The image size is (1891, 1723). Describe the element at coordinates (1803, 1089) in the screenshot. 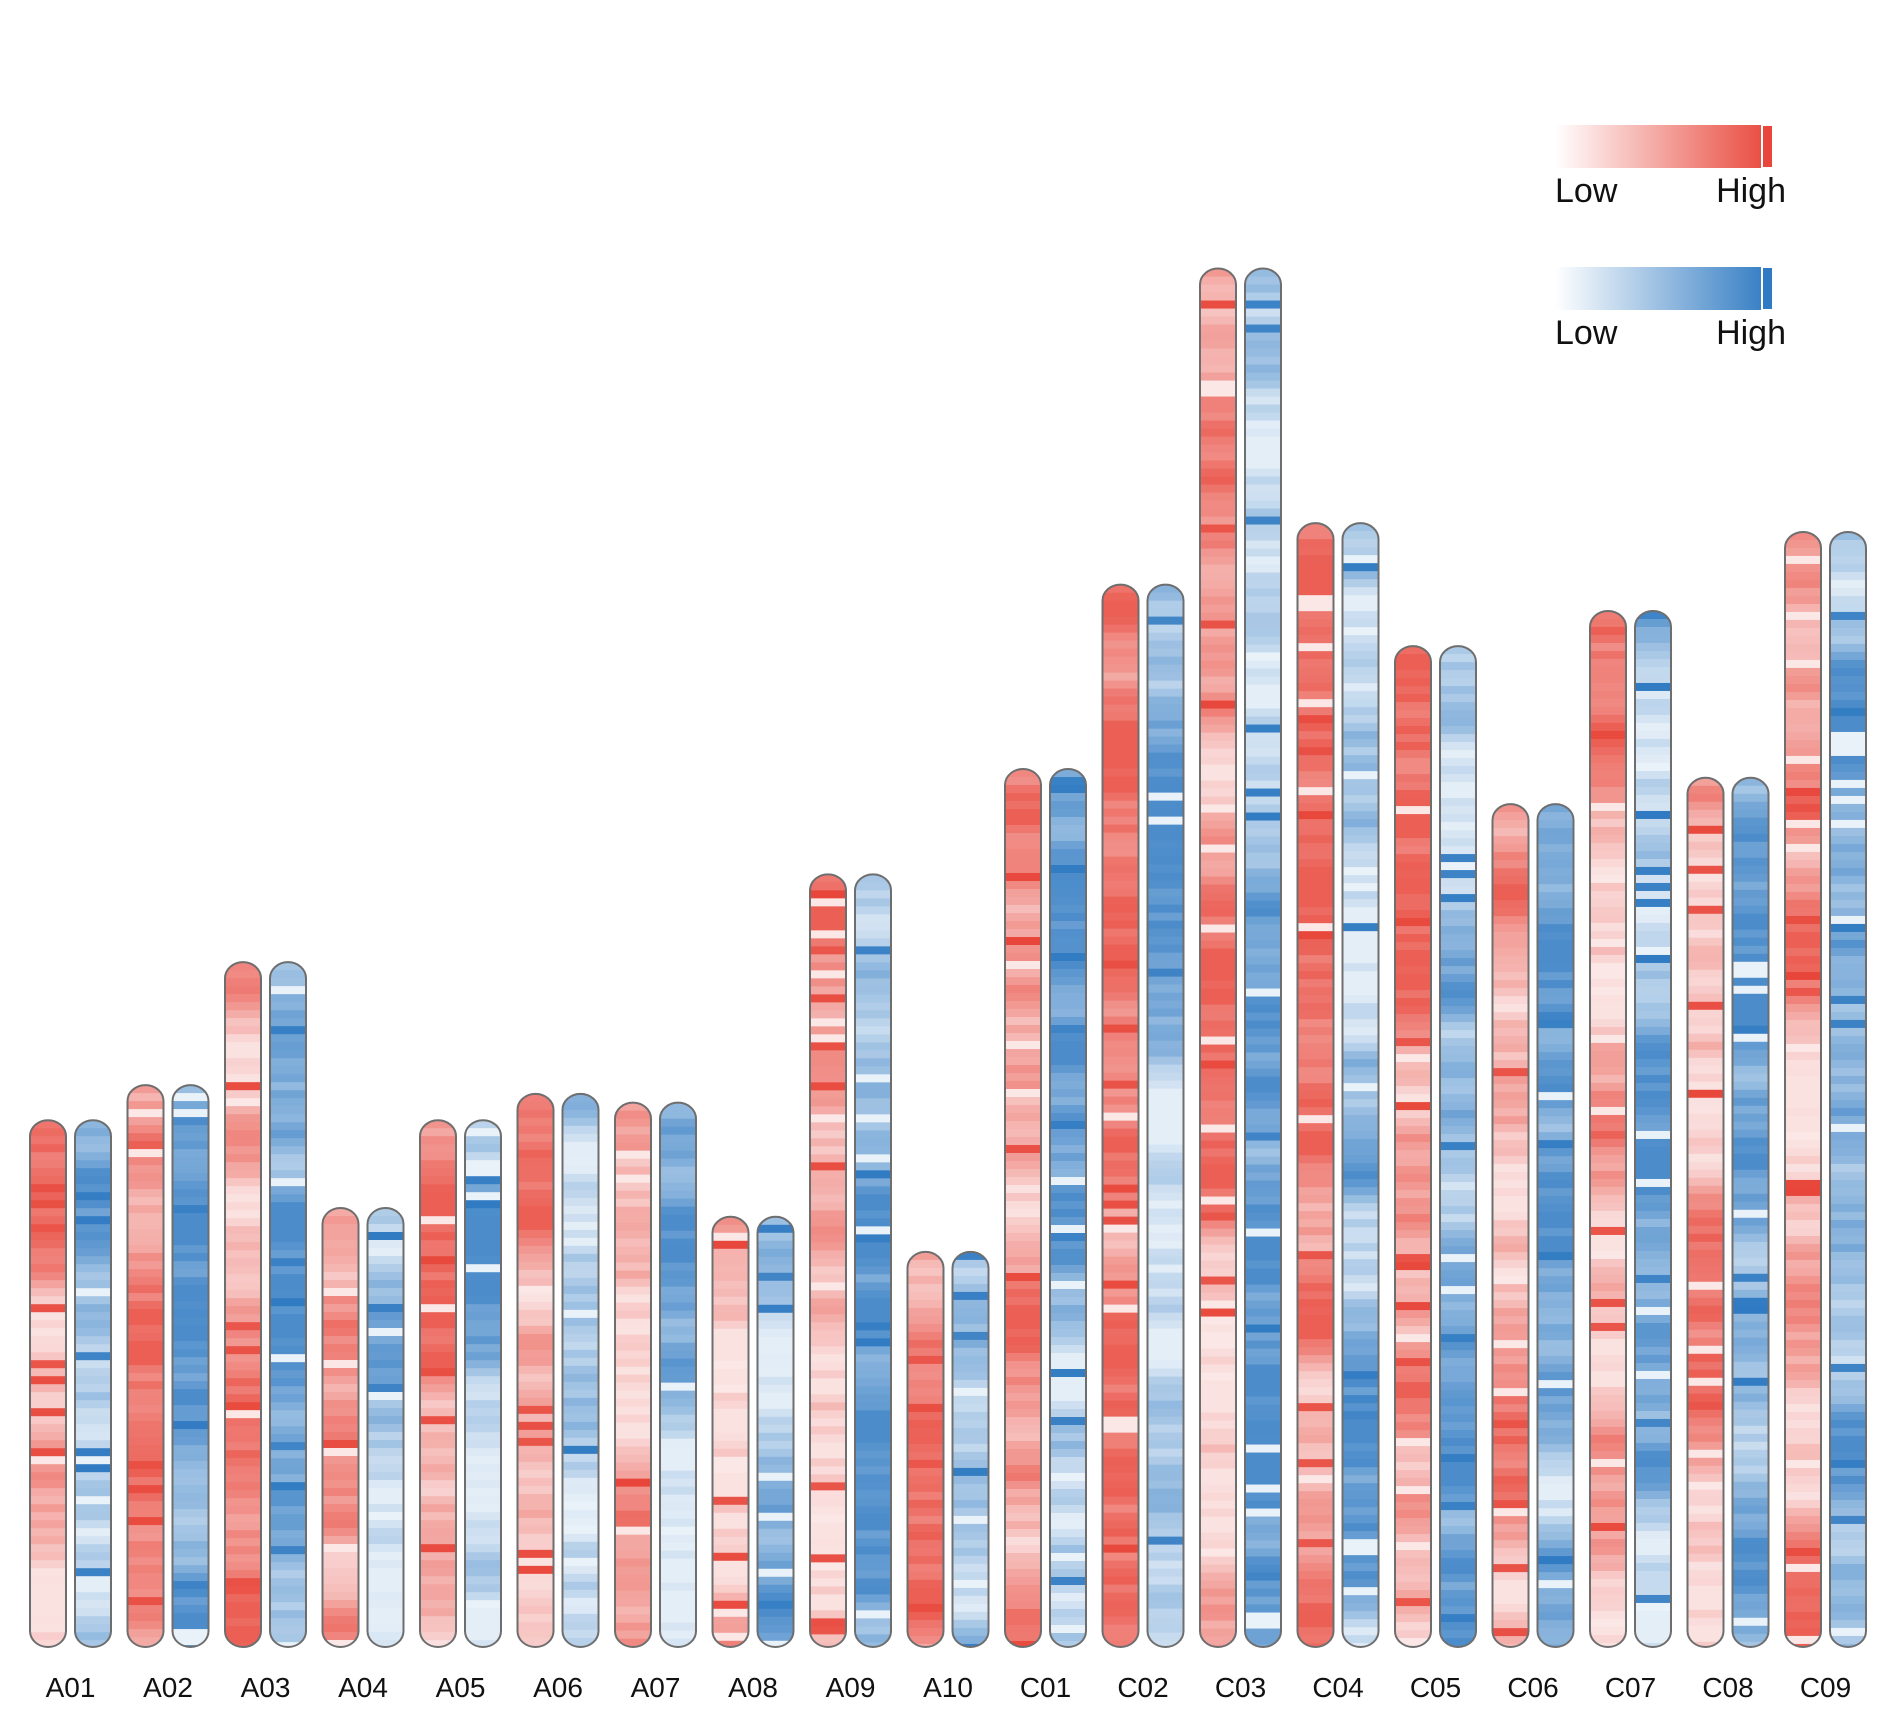

I see `track-outline` at that location.